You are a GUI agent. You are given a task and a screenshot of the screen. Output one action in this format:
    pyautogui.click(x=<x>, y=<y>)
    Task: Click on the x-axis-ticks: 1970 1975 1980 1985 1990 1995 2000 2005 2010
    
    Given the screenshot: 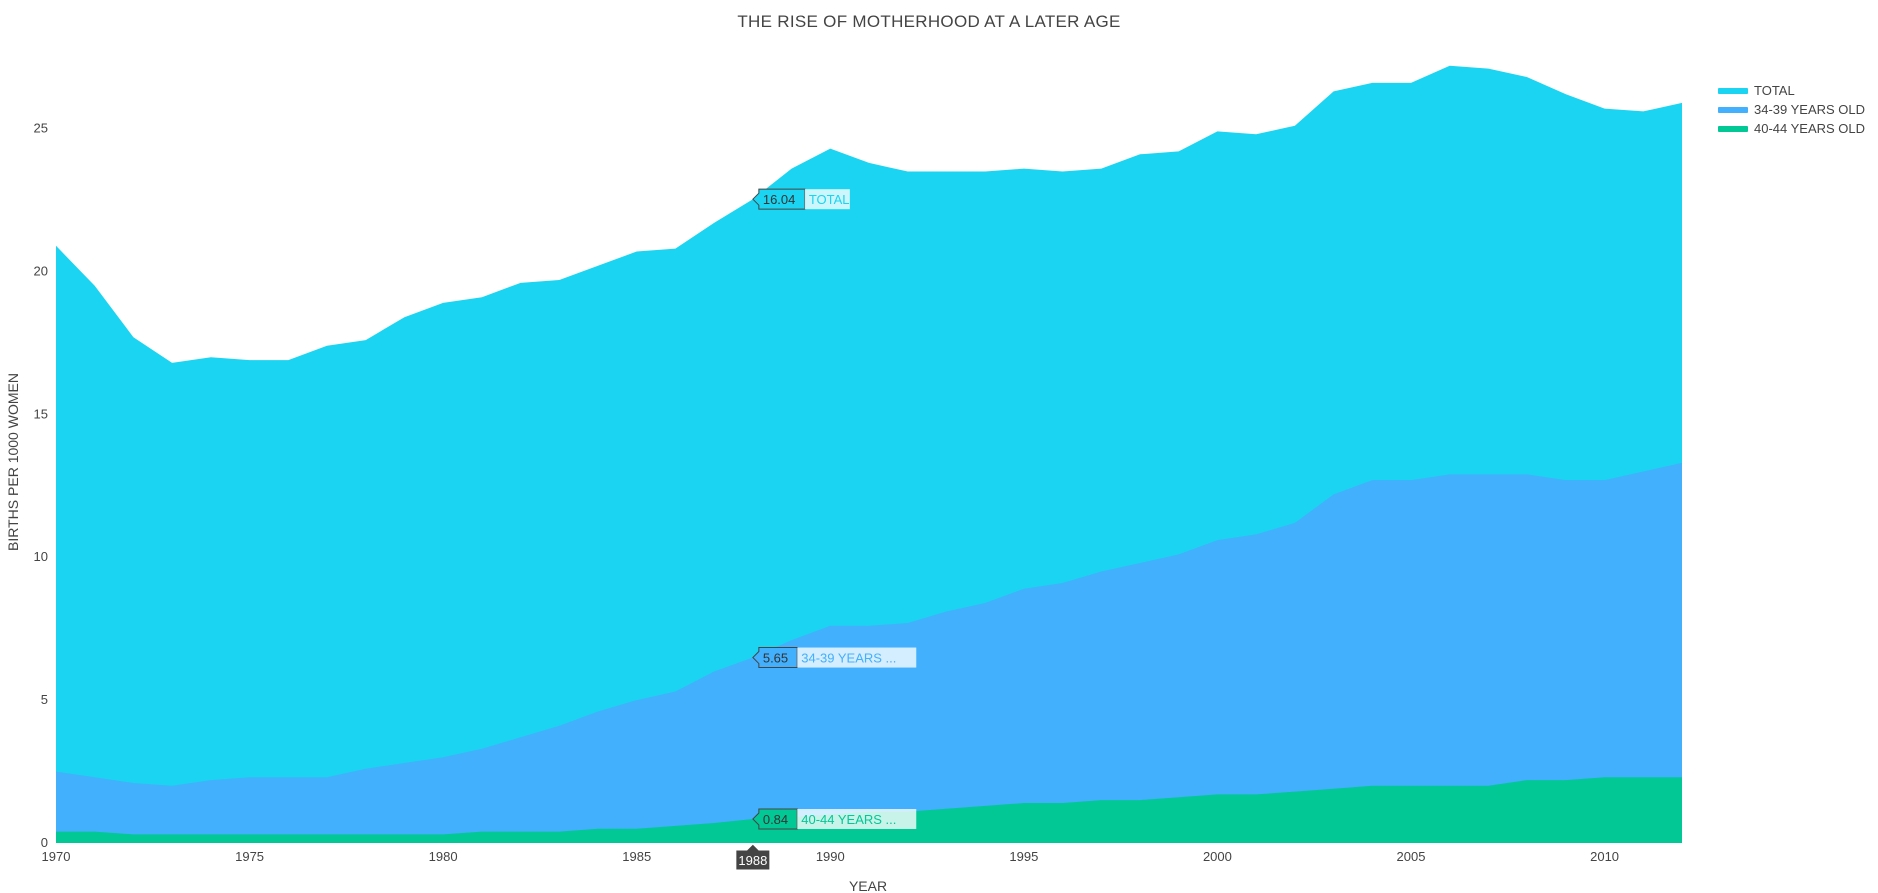 What is the action you would take?
    pyautogui.click(x=830, y=856)
    